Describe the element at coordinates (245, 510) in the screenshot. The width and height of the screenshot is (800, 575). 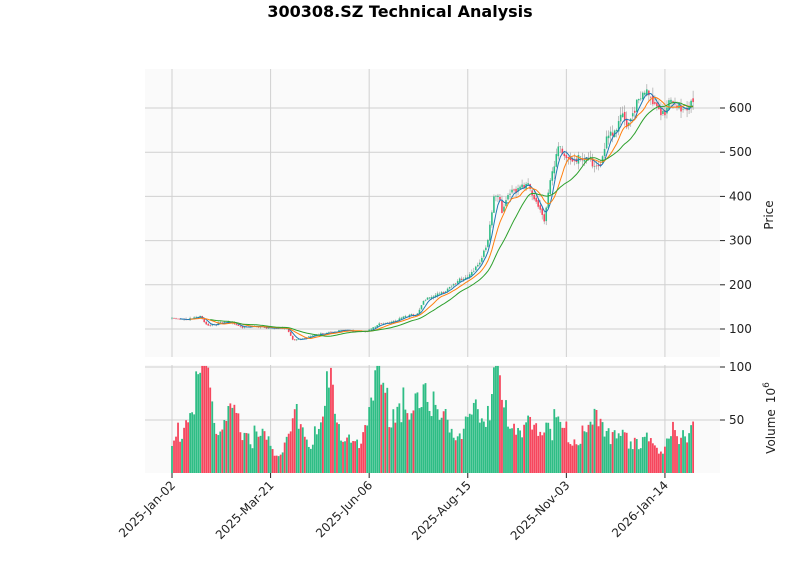
I see `x-tick-label: 2025-Mar-21` at that location.